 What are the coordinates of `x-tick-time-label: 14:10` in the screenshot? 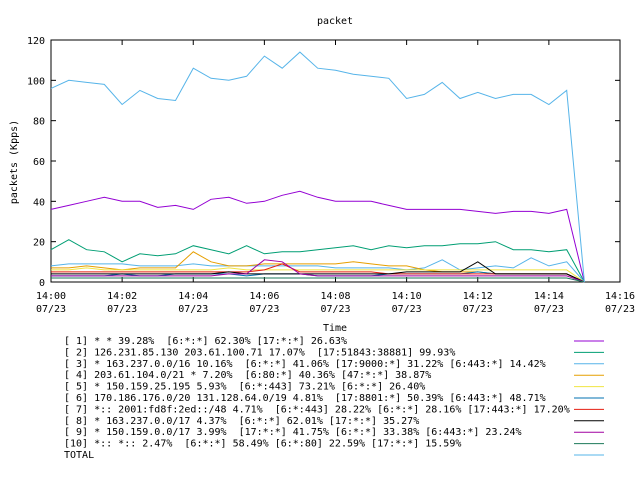 It's located at (407, 296).